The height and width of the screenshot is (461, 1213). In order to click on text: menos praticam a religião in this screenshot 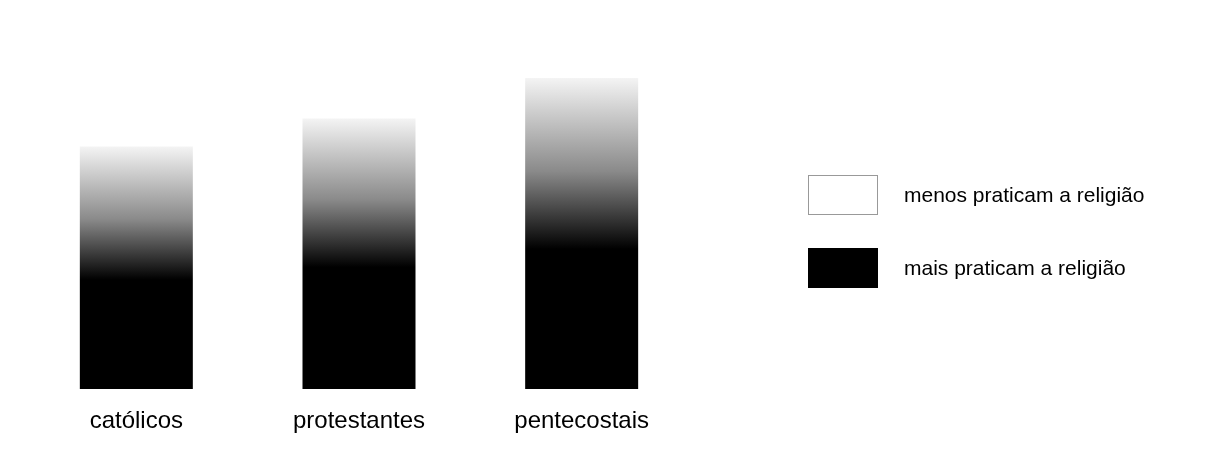, I will do `click(1024, 195)`.